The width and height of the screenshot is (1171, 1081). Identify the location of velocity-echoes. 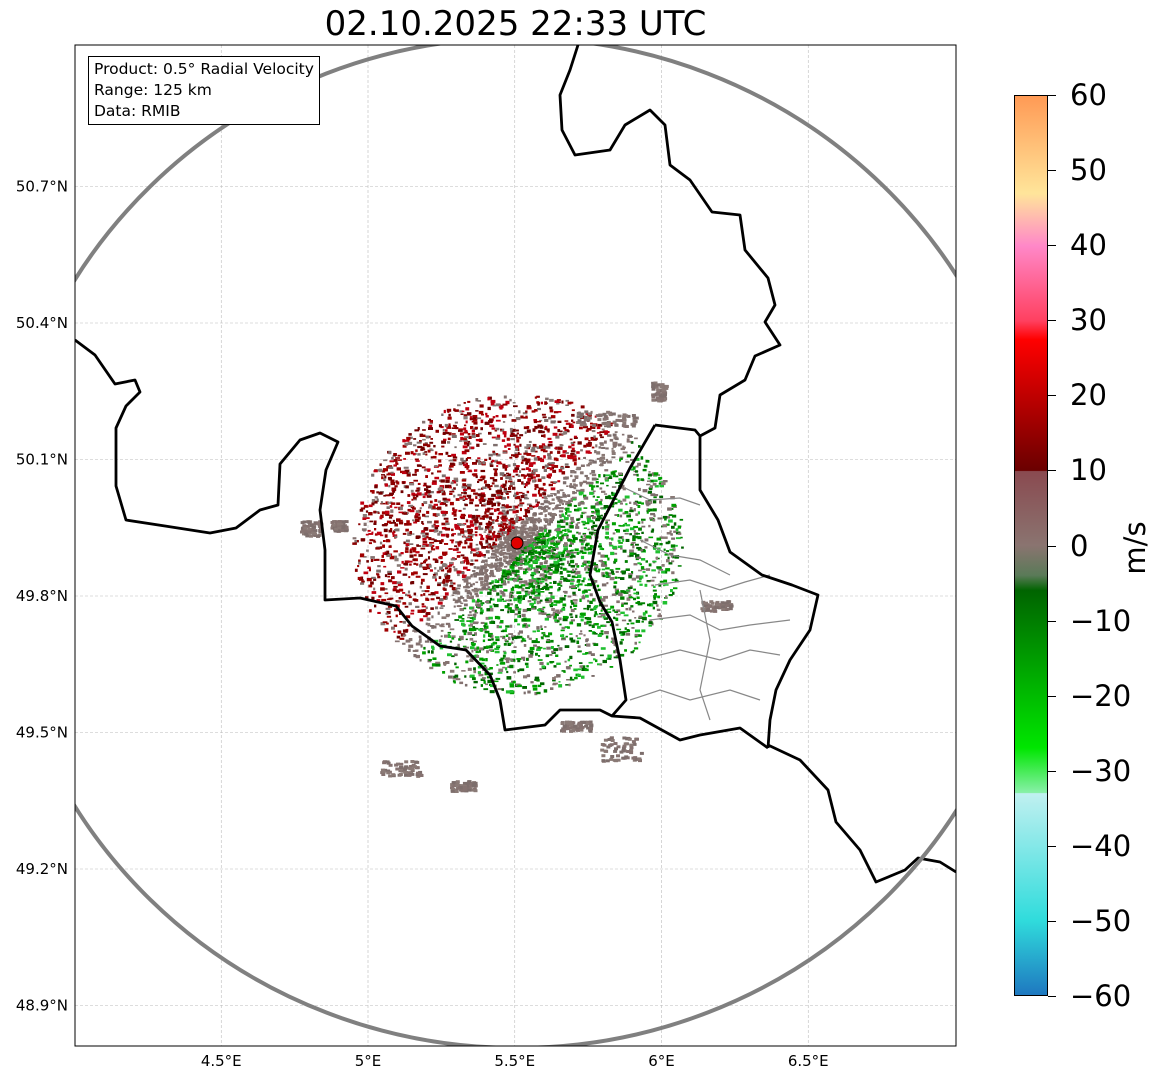
(517, 587).